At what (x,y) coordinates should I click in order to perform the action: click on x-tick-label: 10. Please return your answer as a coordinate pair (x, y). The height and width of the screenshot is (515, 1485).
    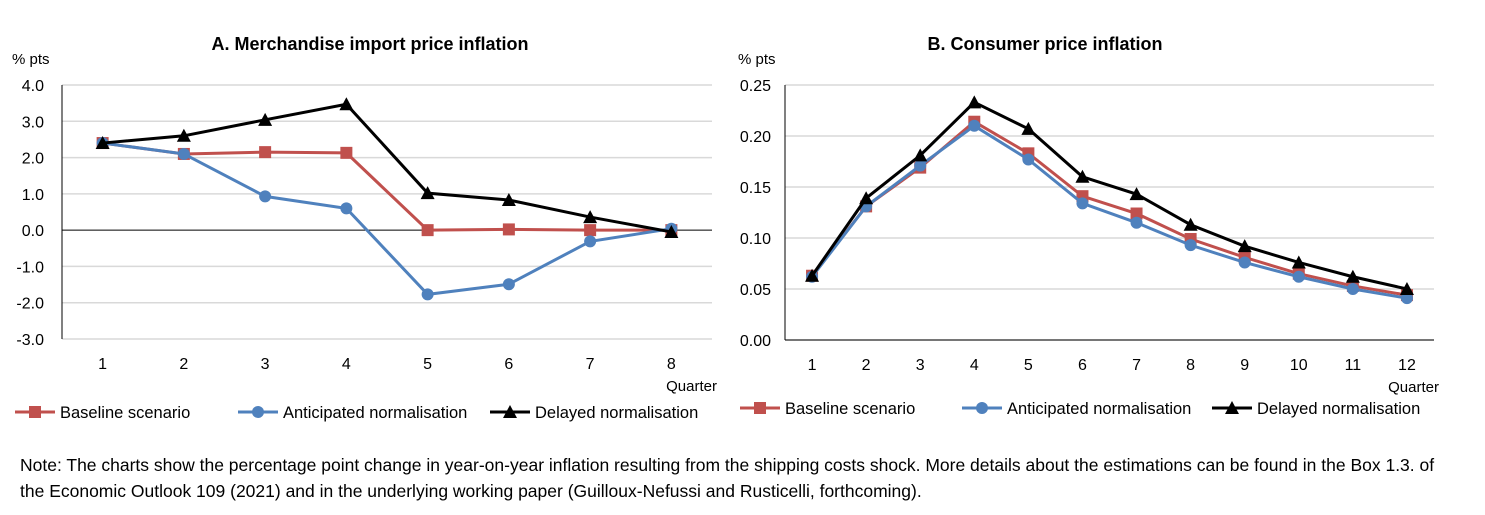
    Looking at the image, I should click on (1299, 365).